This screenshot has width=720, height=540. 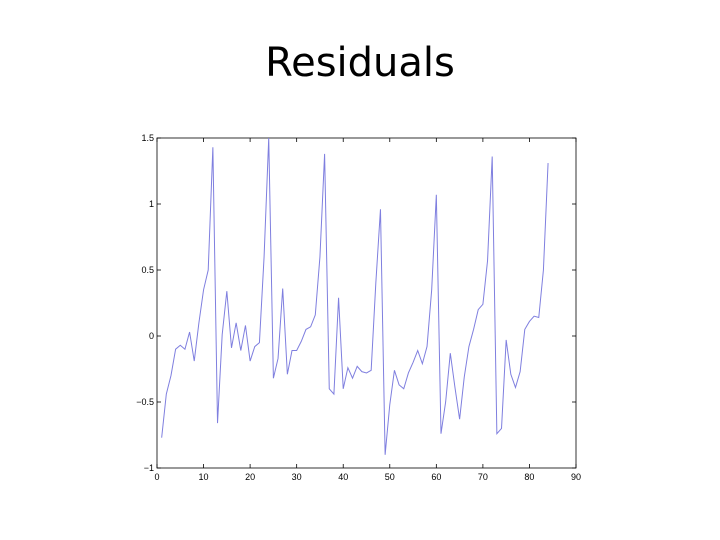 I want to click on x-tick-label: 50, so click(x=390, y=477).